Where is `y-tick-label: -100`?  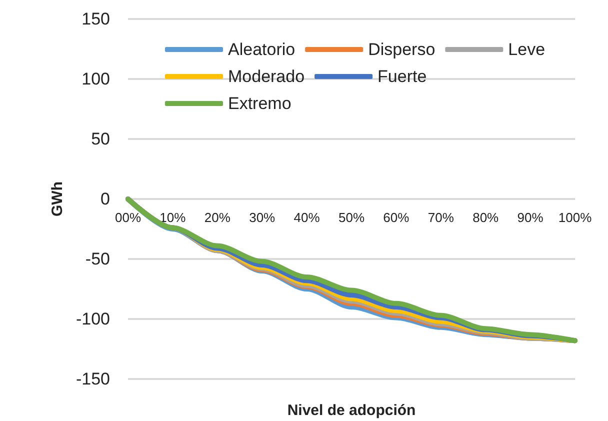 y-tick-label: -100 is located at coordinates (93, 319).